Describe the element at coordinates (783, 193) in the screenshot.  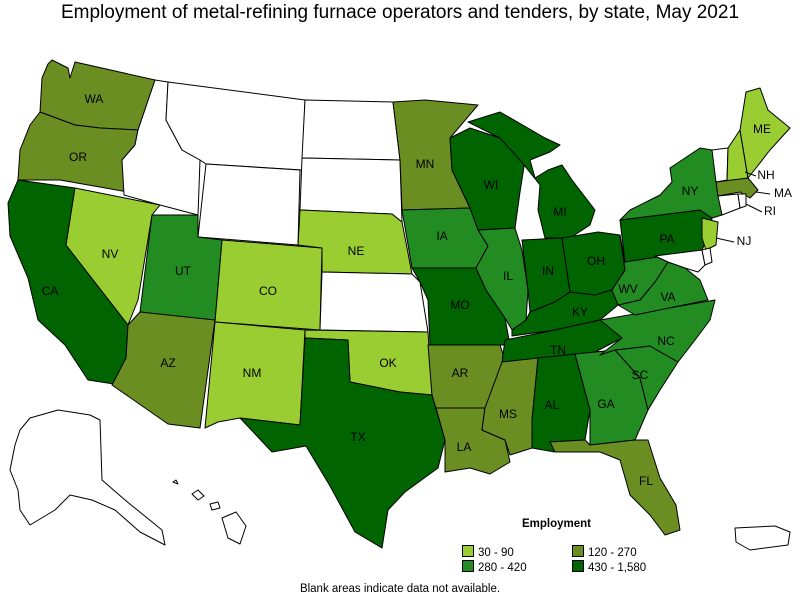
I see `state-label-ma: MA` at that location.